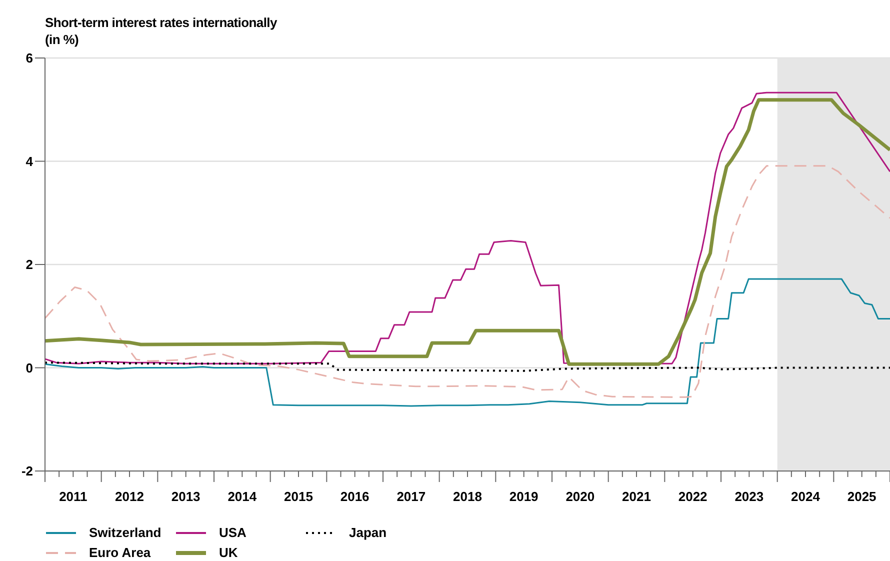  Describe the element at coordinates (62, 39) in the screenshot. I see `chart-subtitle: (in %)` at that location.